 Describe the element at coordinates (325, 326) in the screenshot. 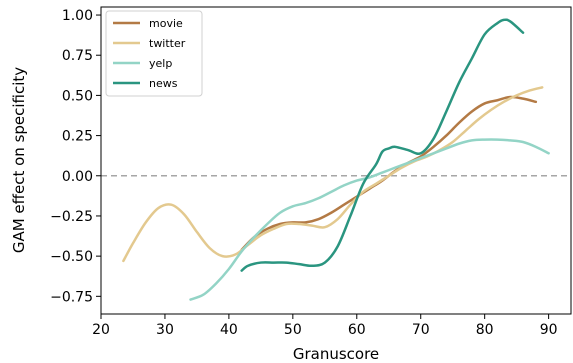

I see `x-axis: 20 30 40 50 60 70 80 90` at that location.